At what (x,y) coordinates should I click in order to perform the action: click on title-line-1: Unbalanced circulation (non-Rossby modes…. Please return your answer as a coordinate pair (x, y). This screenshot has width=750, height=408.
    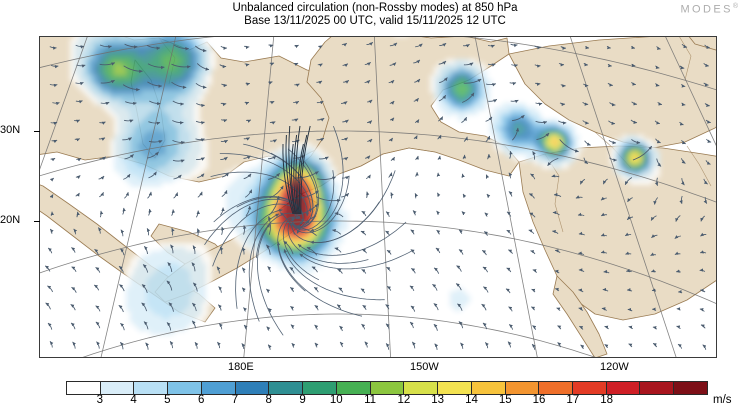
    Looking at the image, I should click on (375, 8).